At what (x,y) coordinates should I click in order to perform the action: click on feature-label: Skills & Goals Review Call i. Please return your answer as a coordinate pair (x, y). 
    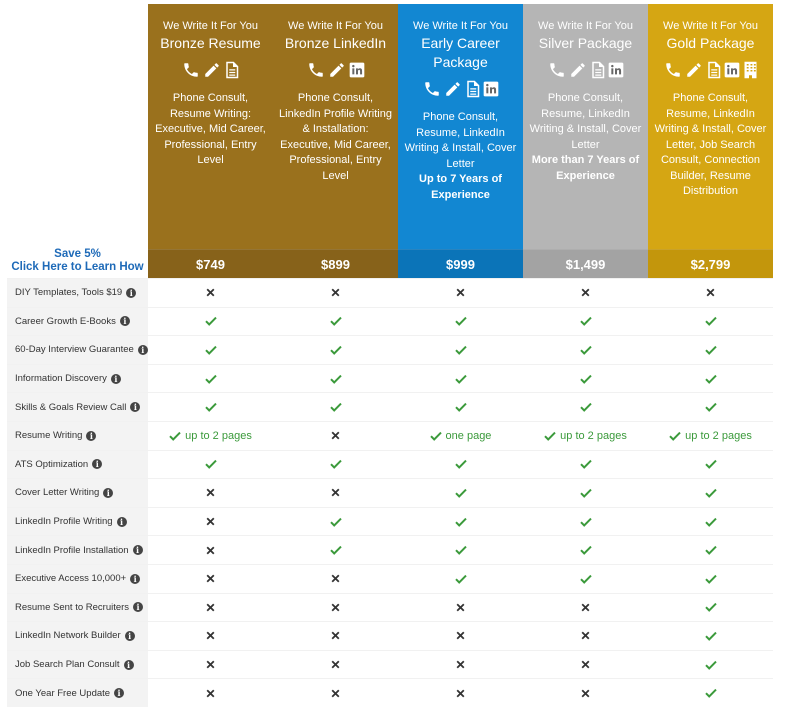
    Looking at the image, I should click on (77, 407).